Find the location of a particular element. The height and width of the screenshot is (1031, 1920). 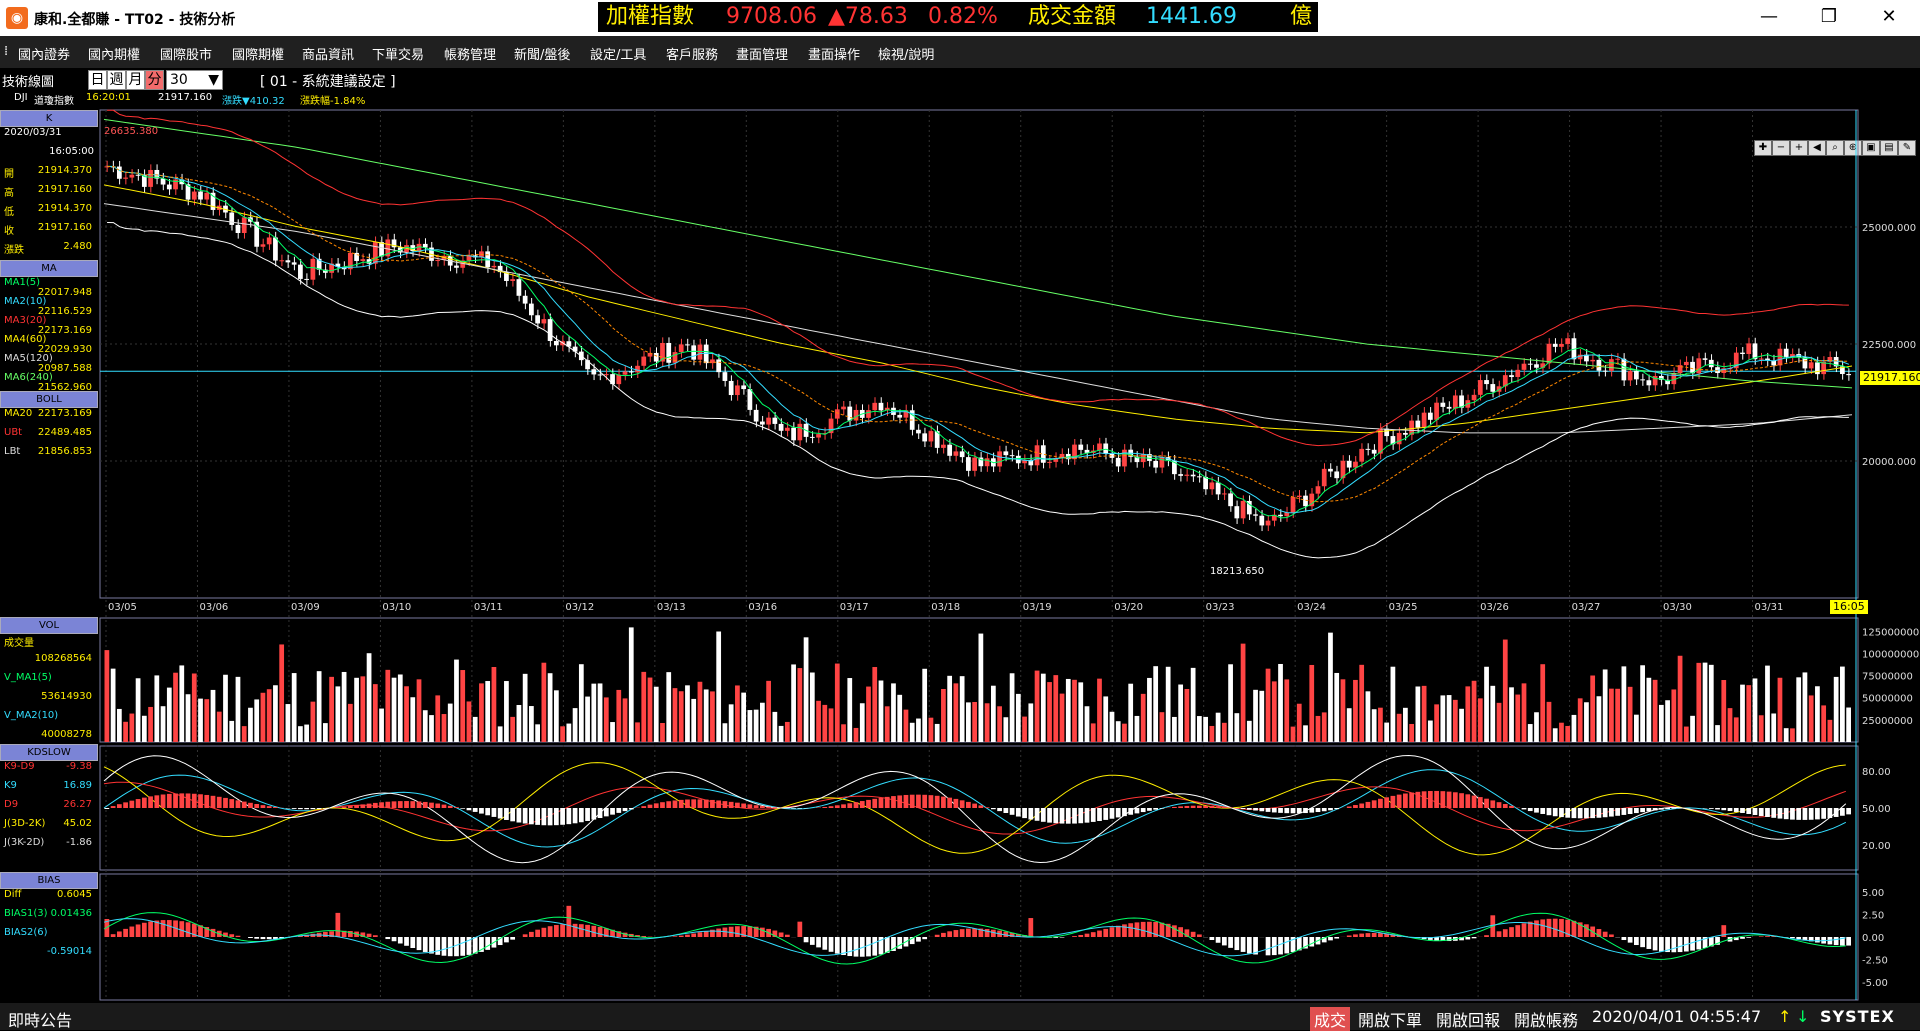

menu-item-domestic-futures: 國內期權 is located at coordinates (114, 53).